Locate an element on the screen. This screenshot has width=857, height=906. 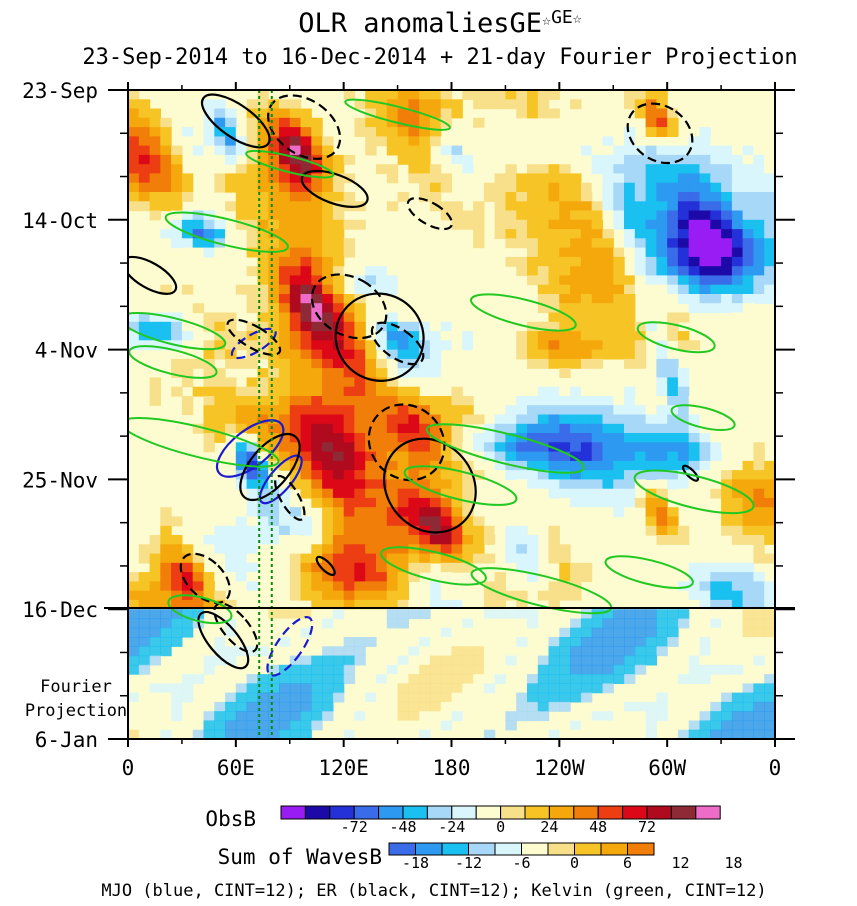
legend-swatch is located at coordinates (708, 812).